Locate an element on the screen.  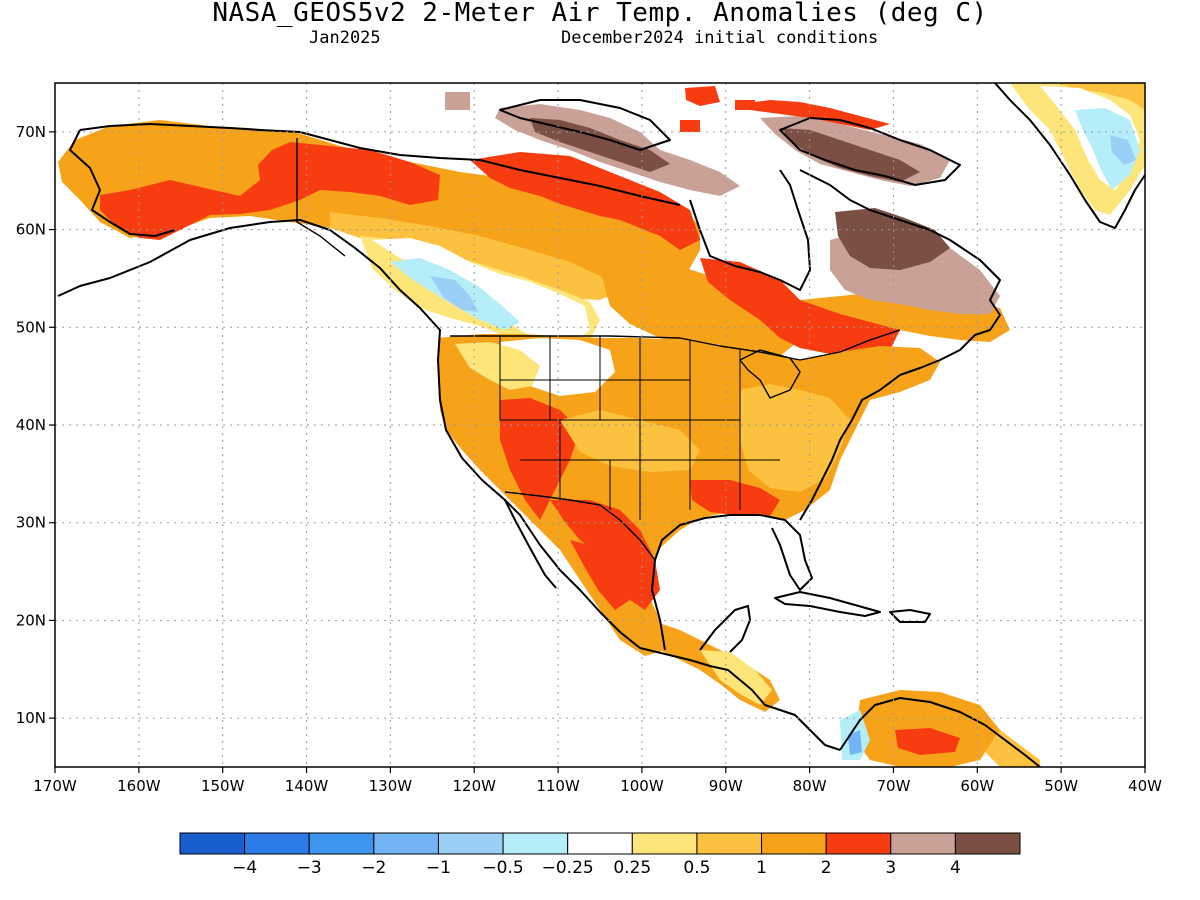
coastline-arctic is located at coordinates (470, 167).